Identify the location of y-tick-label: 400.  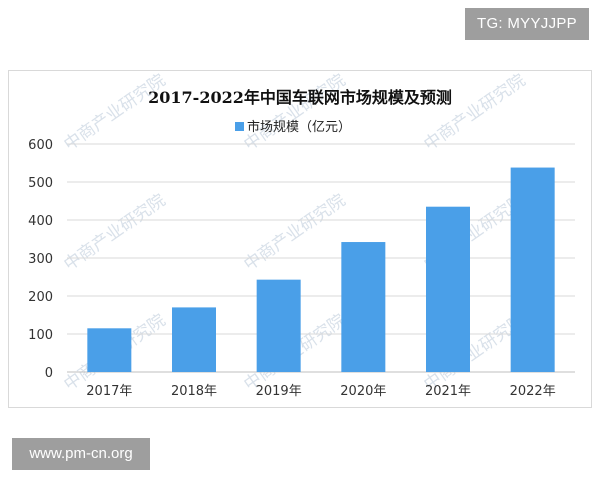
(40, 221).